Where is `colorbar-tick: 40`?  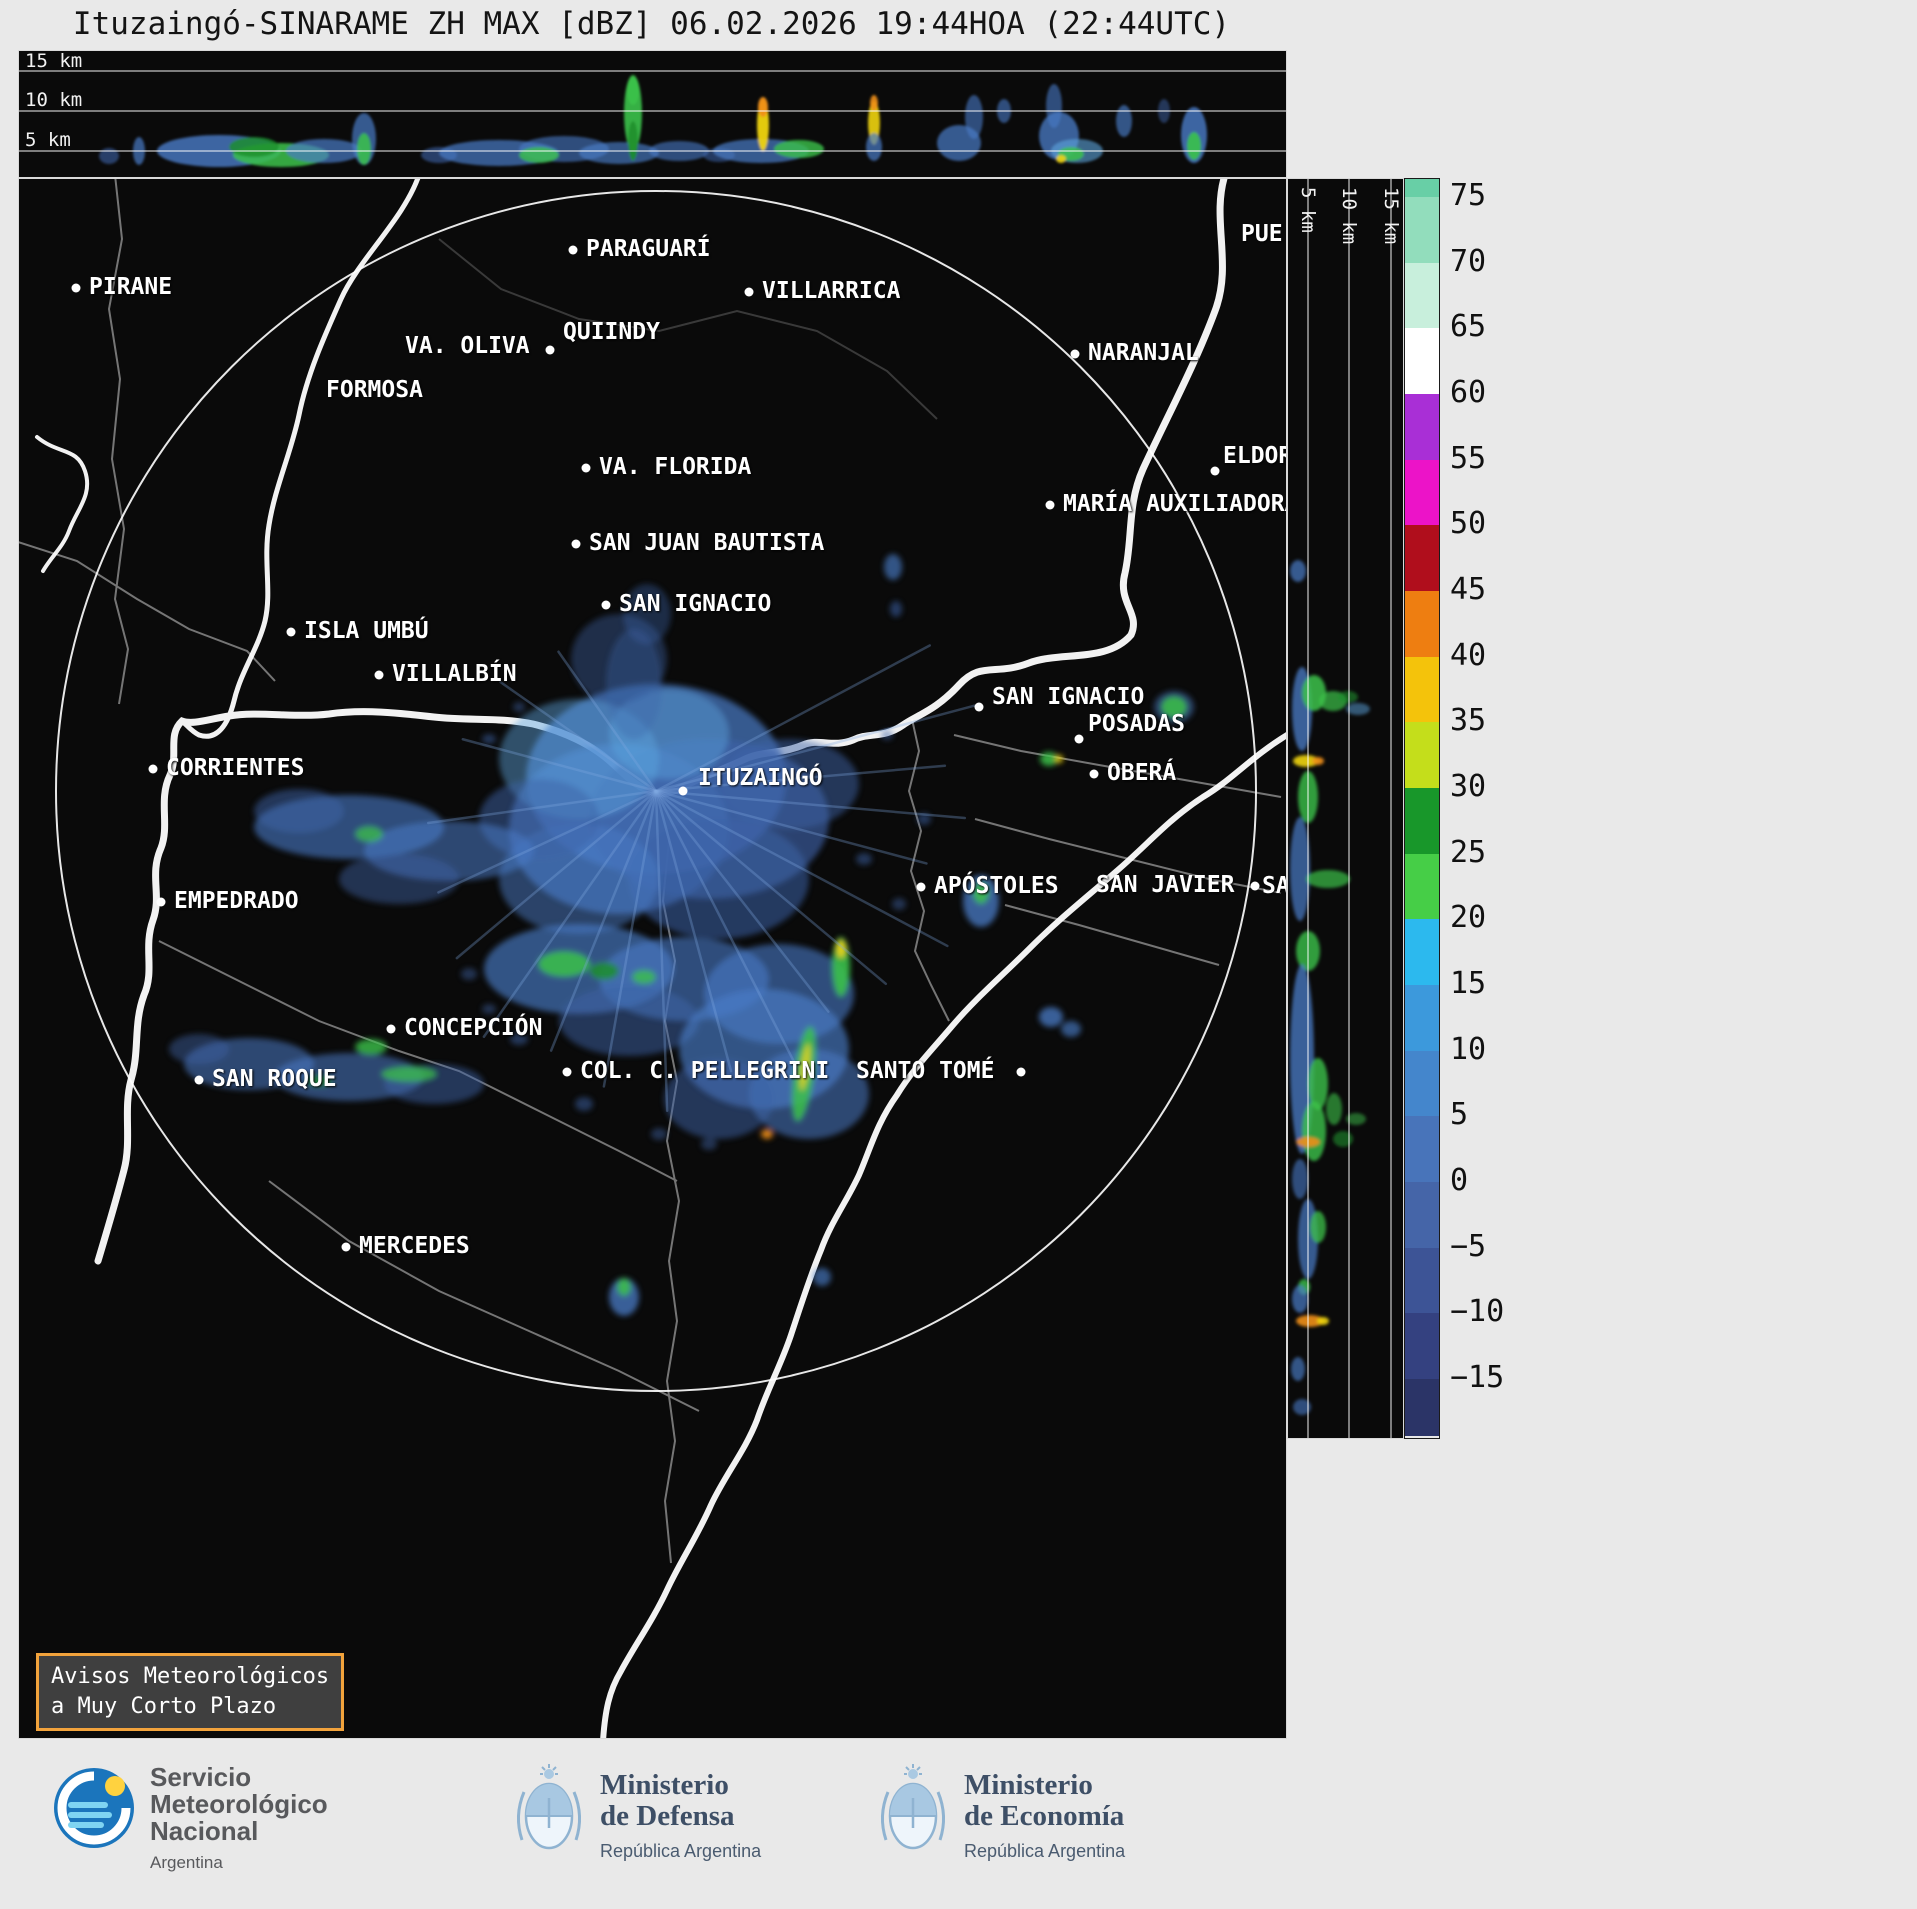 colorbar-tick: 40 is located at coordinates (1468, 655).